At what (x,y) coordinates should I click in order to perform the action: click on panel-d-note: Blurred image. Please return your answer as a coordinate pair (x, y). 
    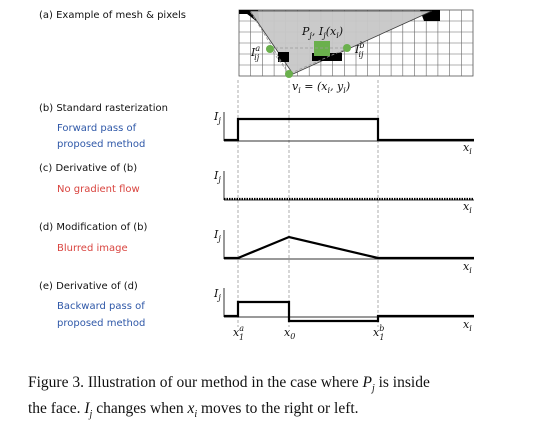
    Looking at the image, I should click on (92, 248).